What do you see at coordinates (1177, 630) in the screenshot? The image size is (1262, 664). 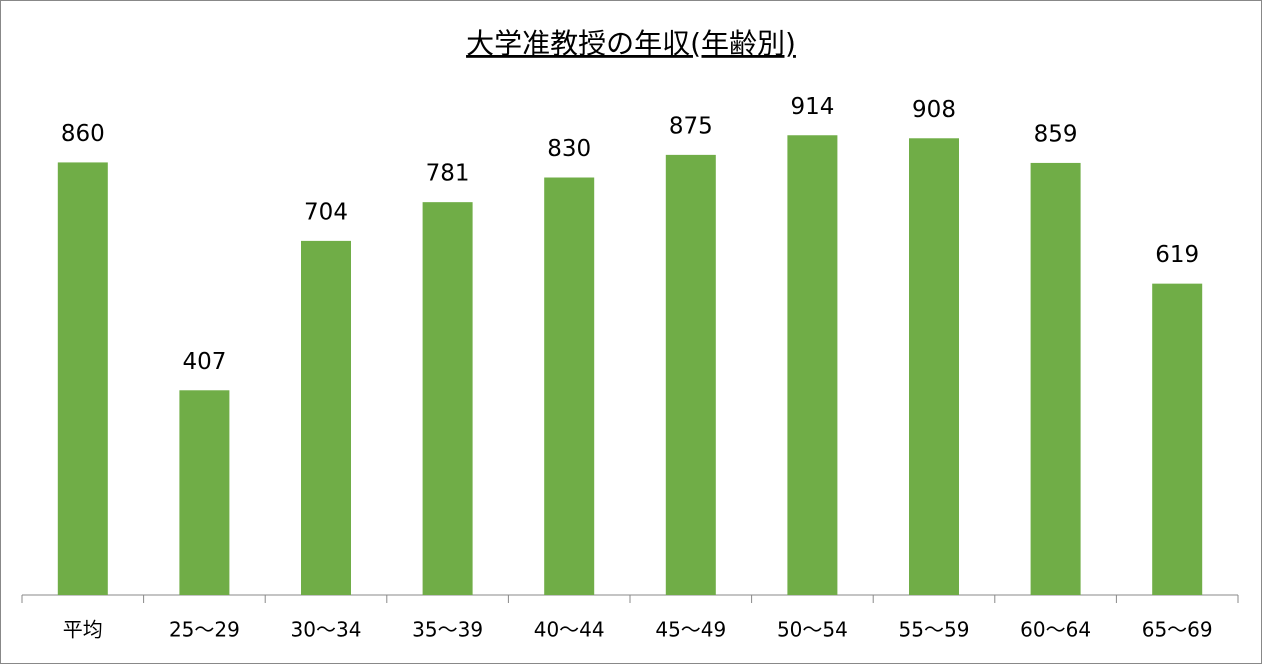 I see `x-tick-label: 65〜69` at bounding box center [1177, 630].